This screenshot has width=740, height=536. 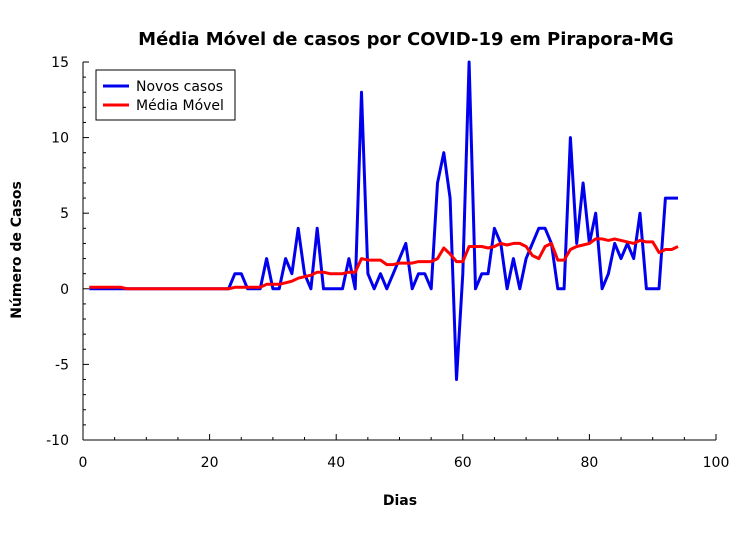 What do you see at coordinates (384, 264) in the screenshot?
I see `series-line-media-movel` at bounding box center [384, 264].